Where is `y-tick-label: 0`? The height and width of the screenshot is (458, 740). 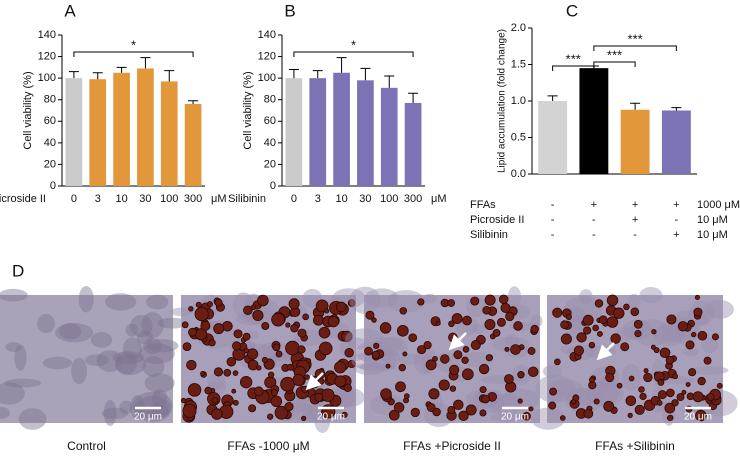
y-tick-label: 0 is located at coordinates (53, 186).